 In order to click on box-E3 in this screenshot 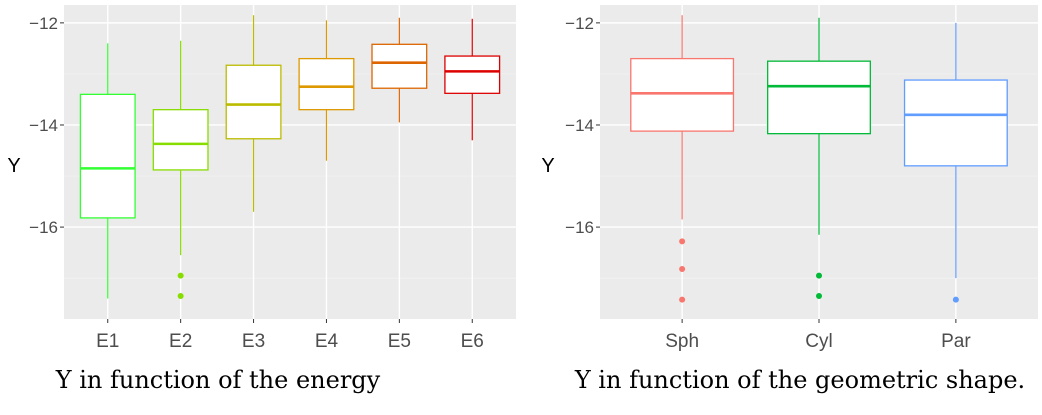, I will do `click(253, 113)`.